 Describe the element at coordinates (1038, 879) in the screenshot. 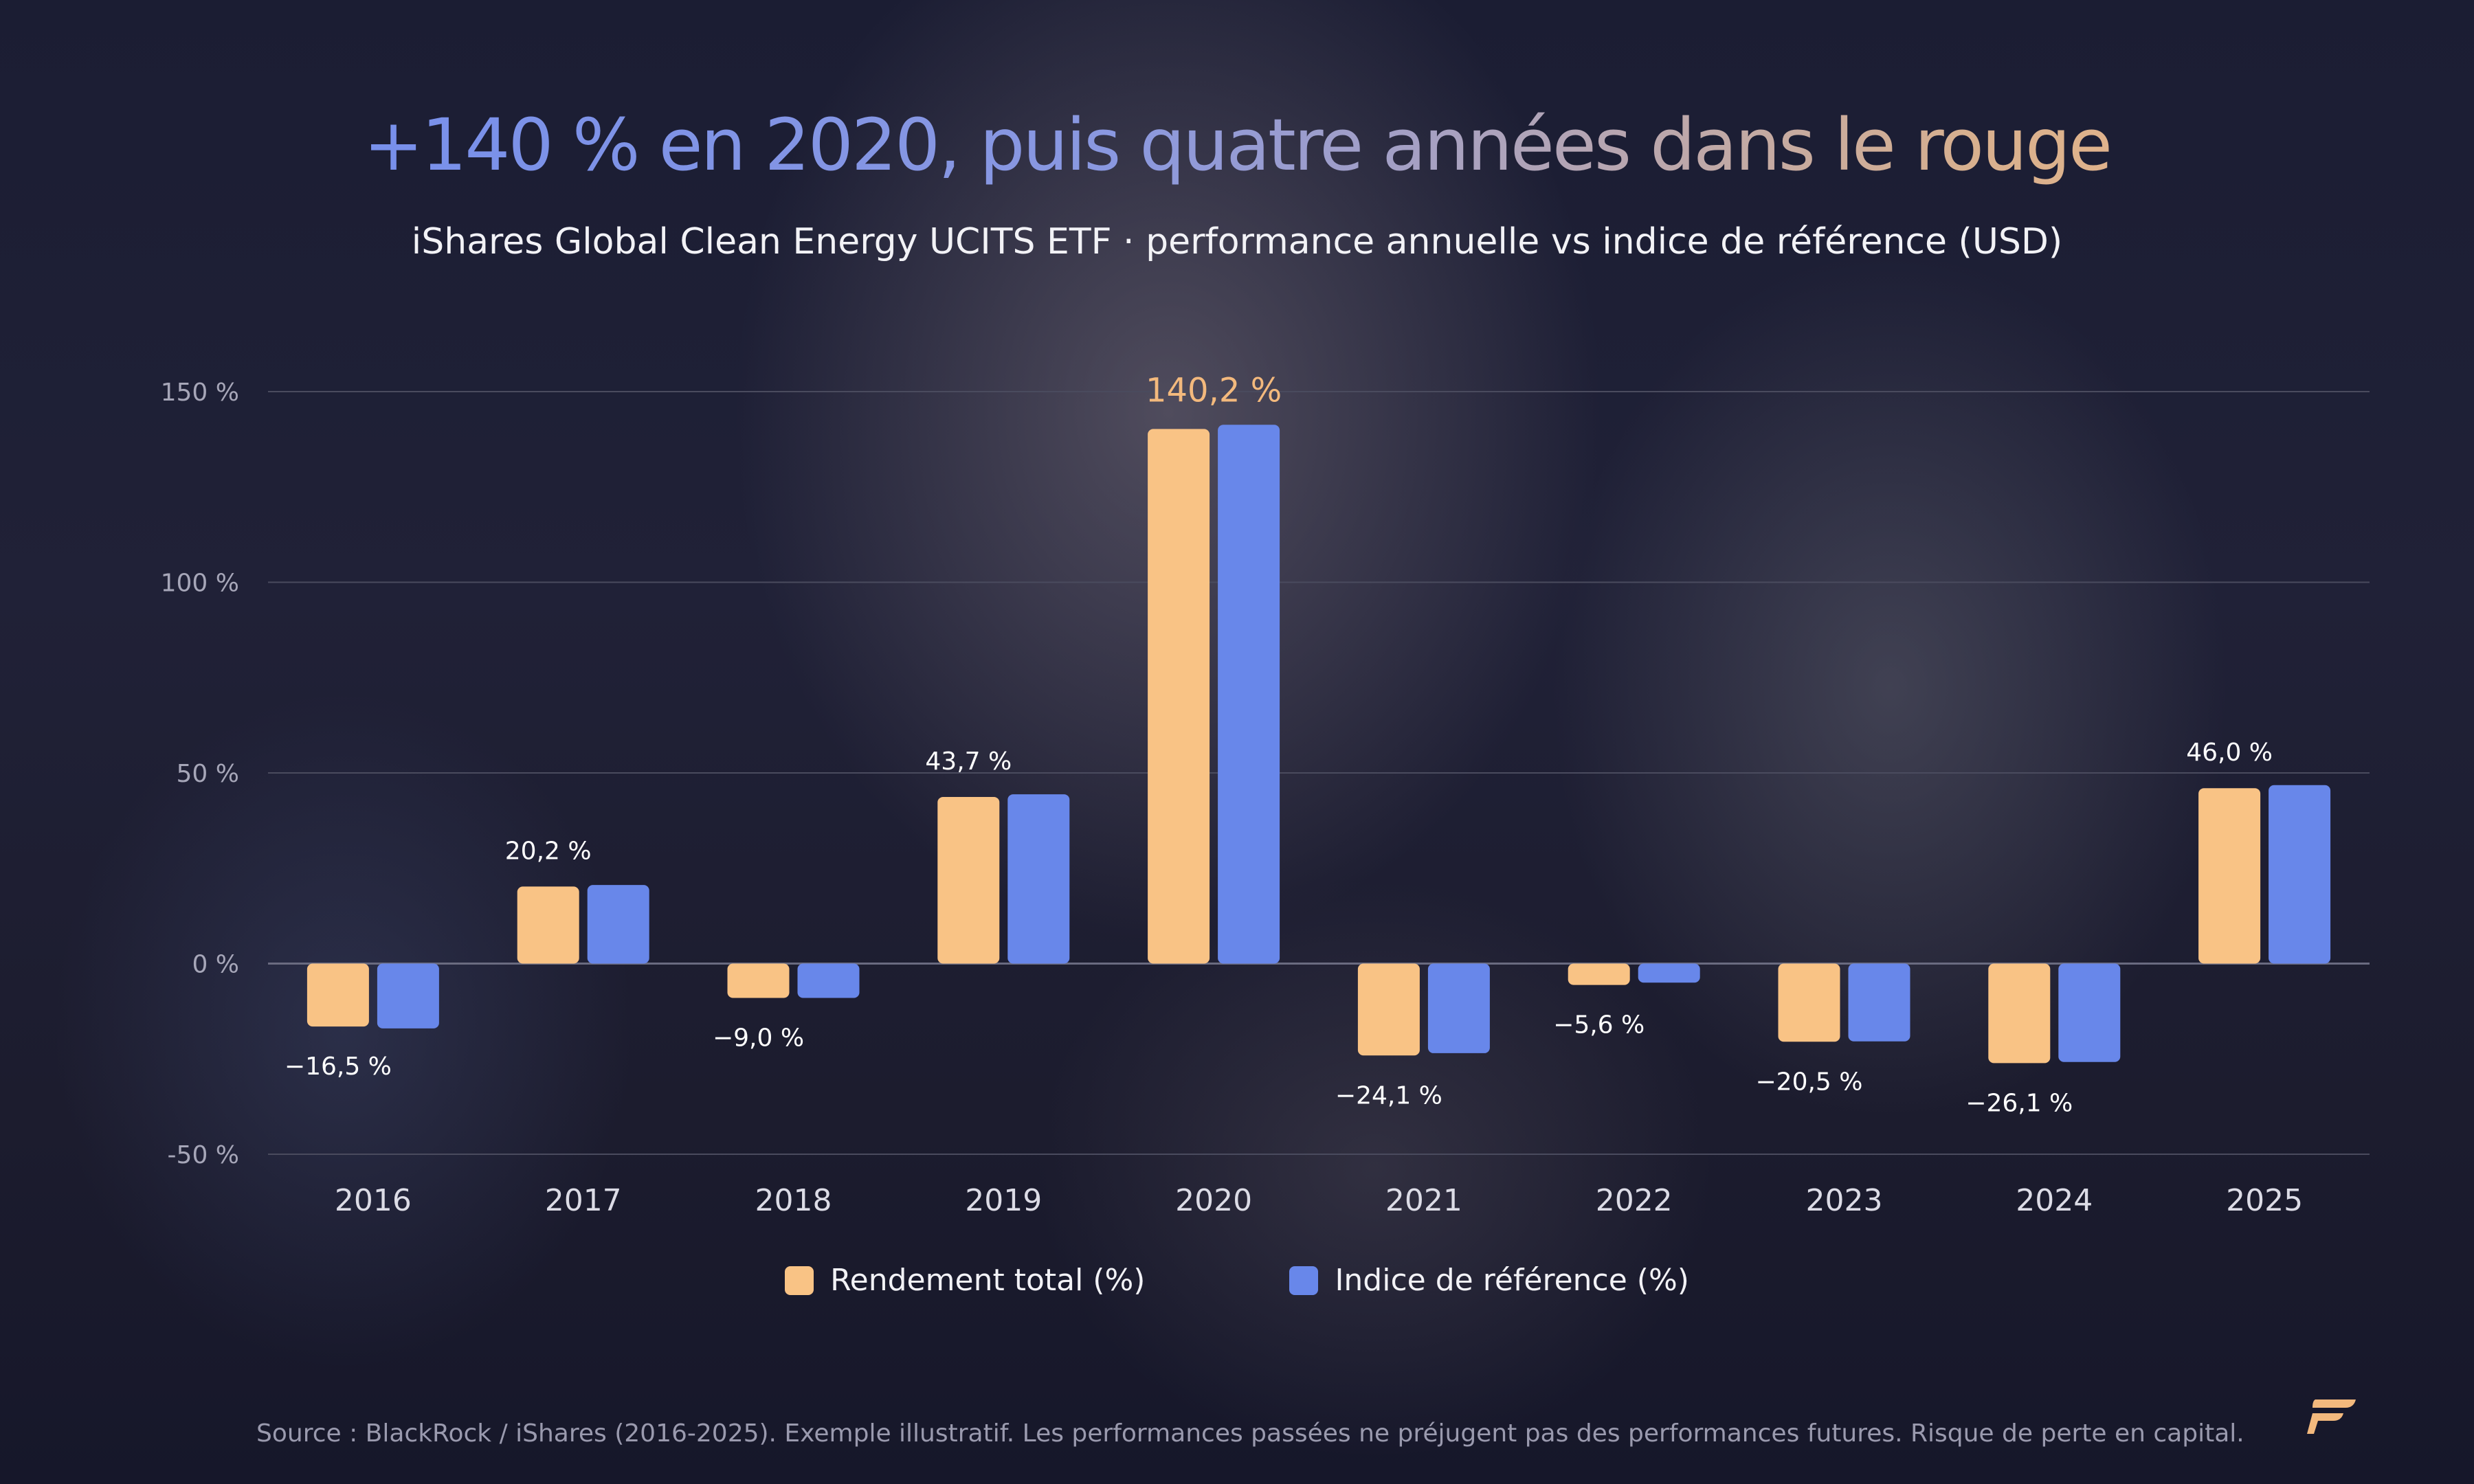

I see `bar-indice-2019` at that location.